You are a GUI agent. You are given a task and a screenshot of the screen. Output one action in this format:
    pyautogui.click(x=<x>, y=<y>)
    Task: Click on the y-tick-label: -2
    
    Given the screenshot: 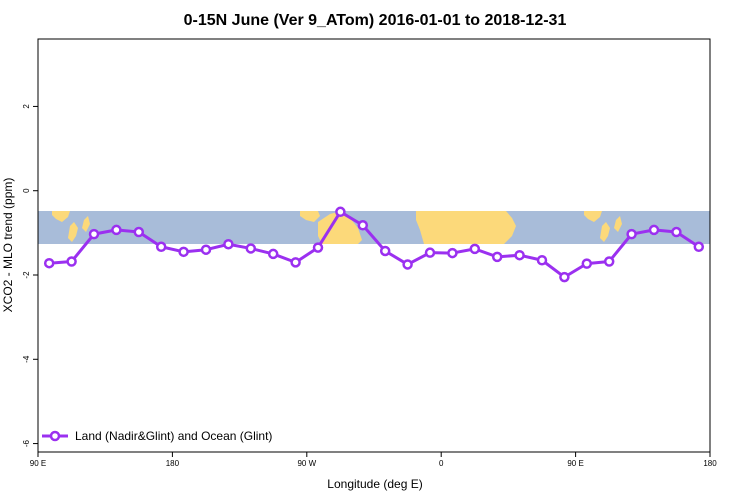 What is the action you would take?
    pyautogui.click(x=26, y=275)
    